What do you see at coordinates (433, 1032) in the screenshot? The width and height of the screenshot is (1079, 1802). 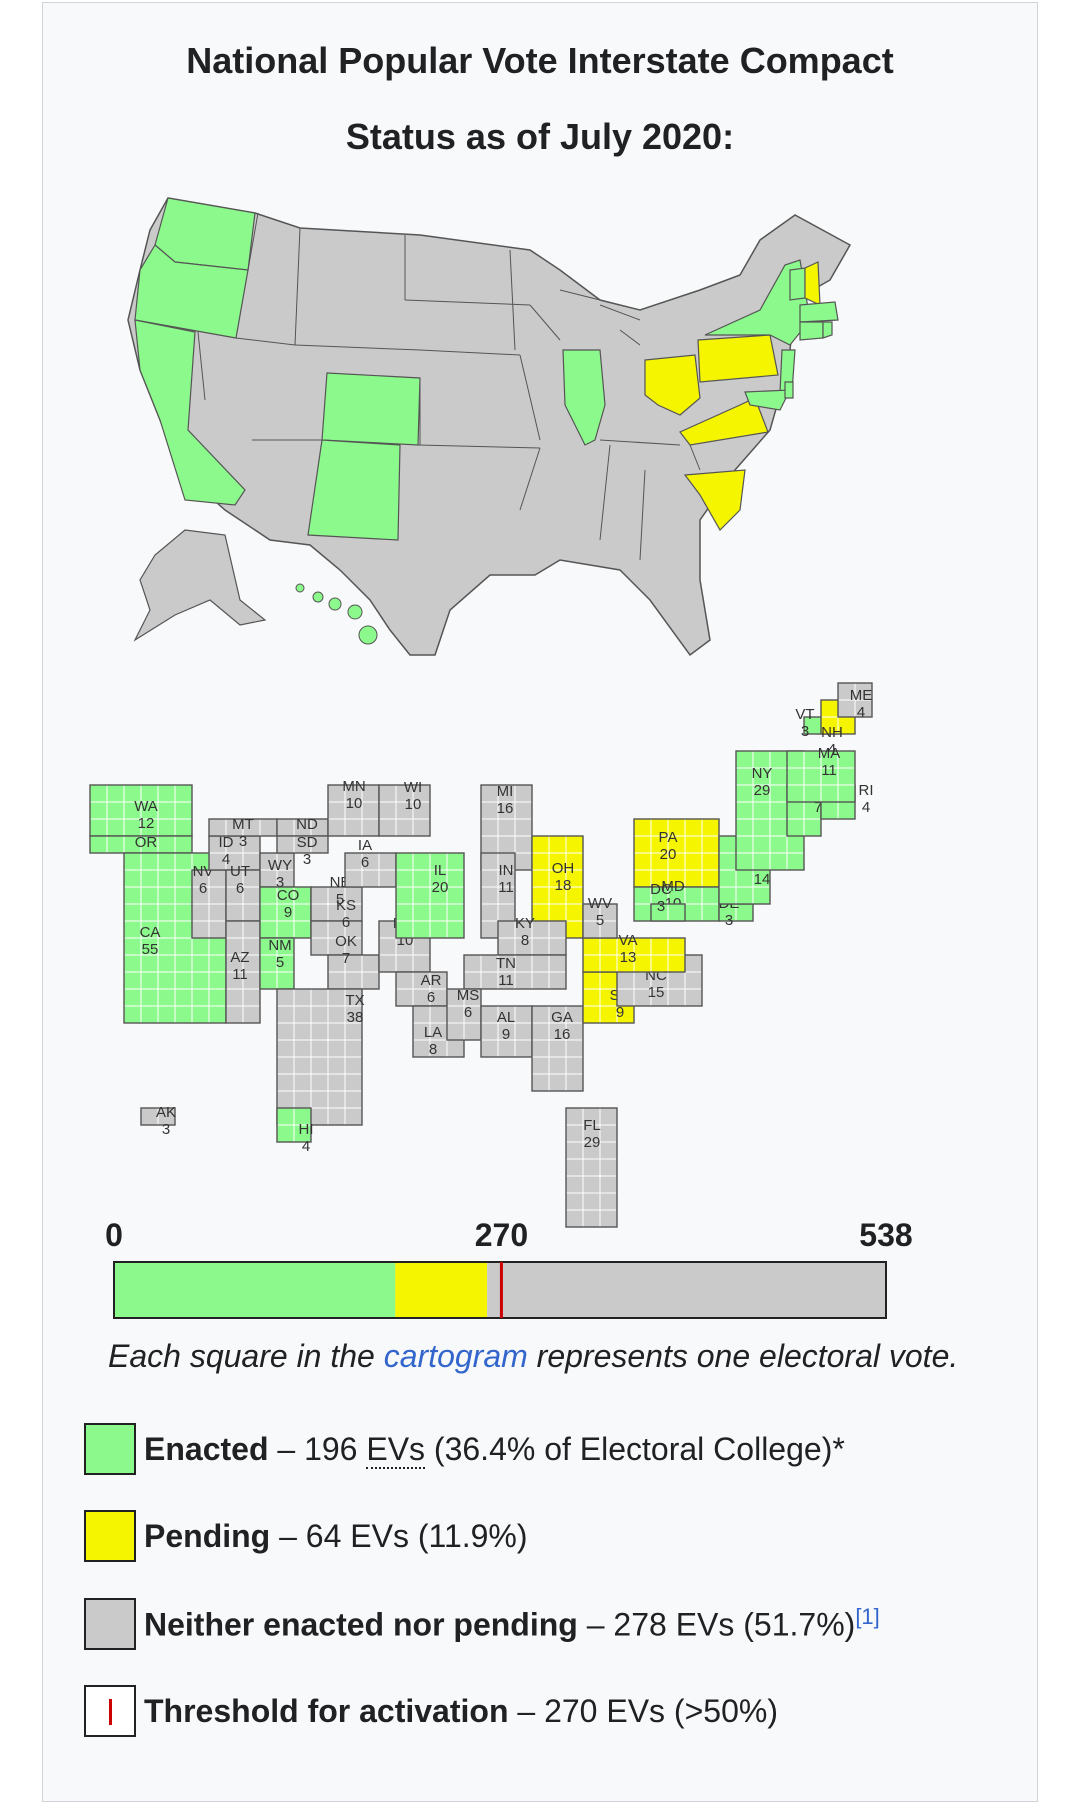 I see `cartogram-label-abbr: LA` at bounding box center [433, 1032].